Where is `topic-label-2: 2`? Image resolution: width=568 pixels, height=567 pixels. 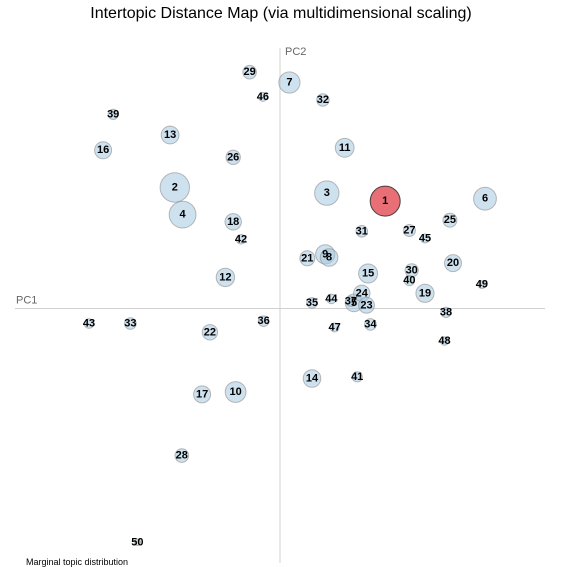
topic-label-2: 2 is located at coordinates (175, 188).